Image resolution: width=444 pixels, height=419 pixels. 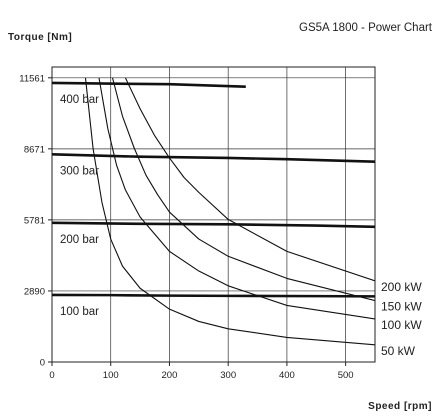 I want to click on pressure-label-300-bar: 300 bar, so click(x=79, y=171).